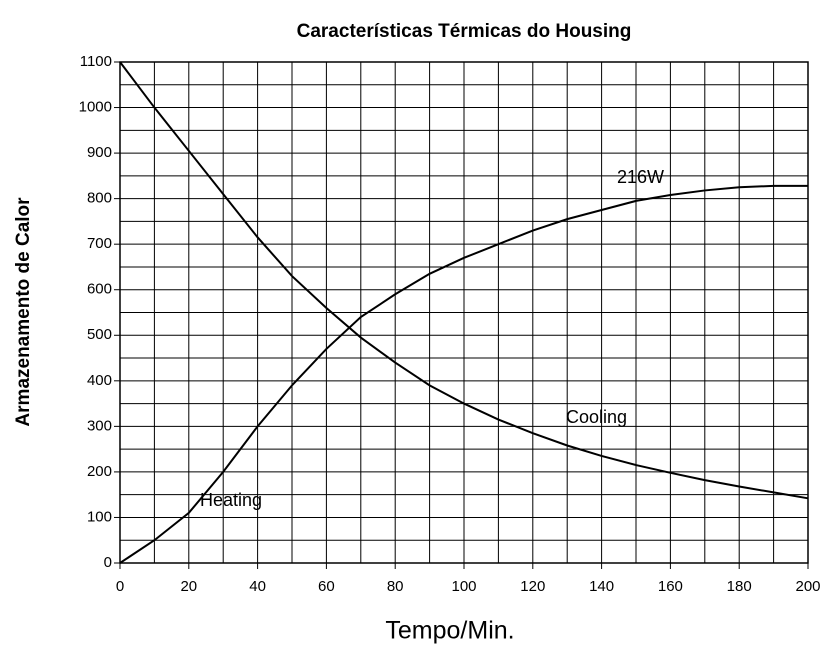  I want to click on y-tick-label: 1000, so click(95, 107).